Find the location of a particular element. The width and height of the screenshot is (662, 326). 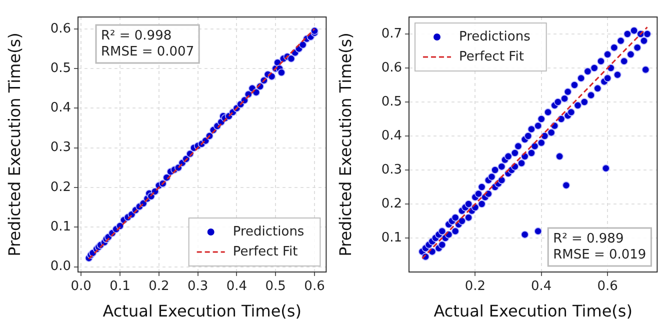

annotation: RMSE = 0.007 is located at coordinates (147, 52).